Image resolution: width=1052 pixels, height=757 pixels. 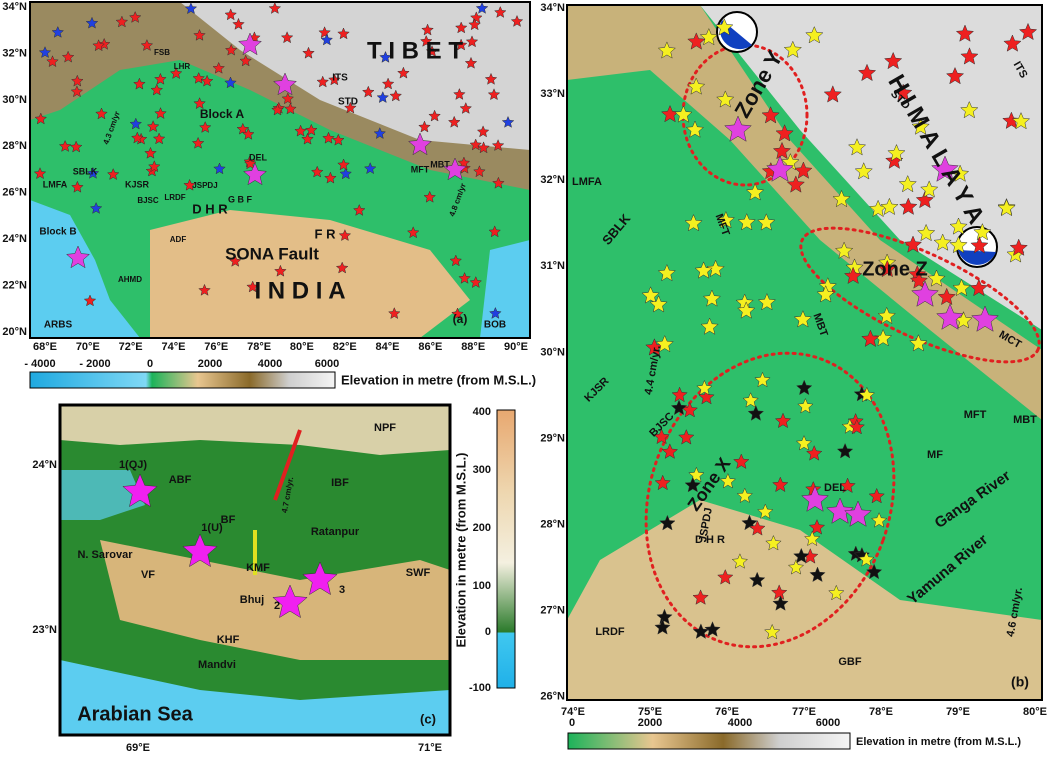 I want to click on x-tick-label: 74°E, so click(x=573, y=712).